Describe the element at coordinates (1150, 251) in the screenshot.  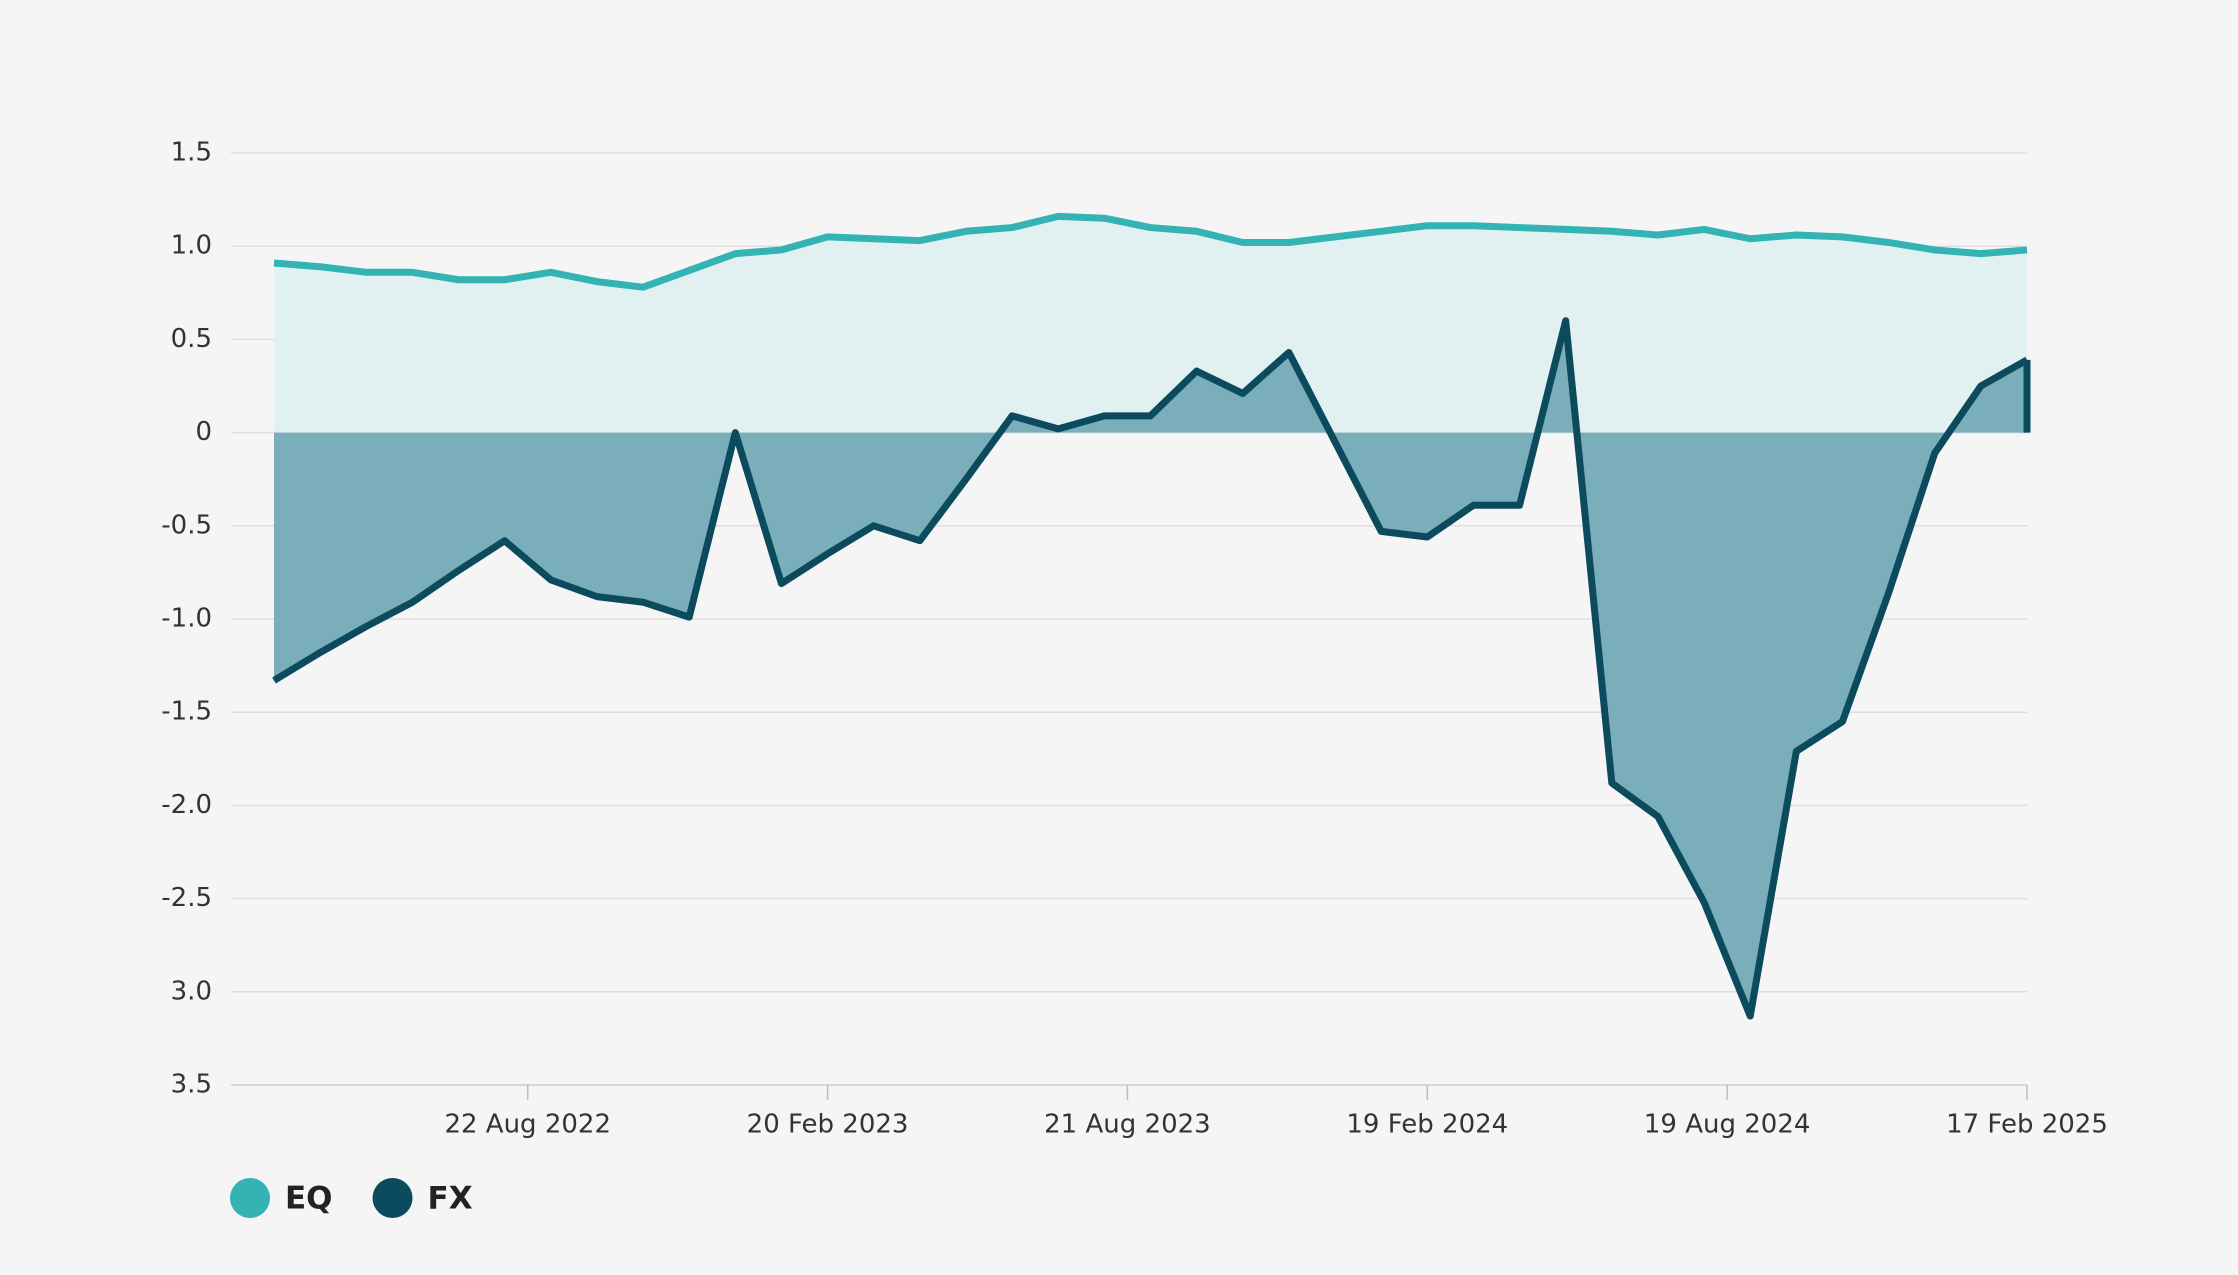
I see `line` at that location.